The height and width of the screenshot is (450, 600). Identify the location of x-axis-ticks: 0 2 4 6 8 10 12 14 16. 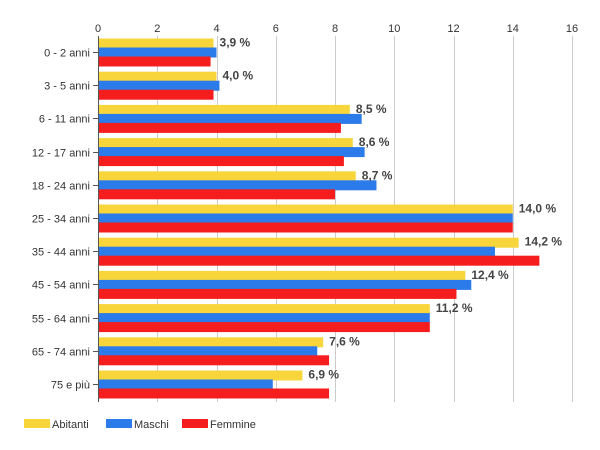
(336, 29).